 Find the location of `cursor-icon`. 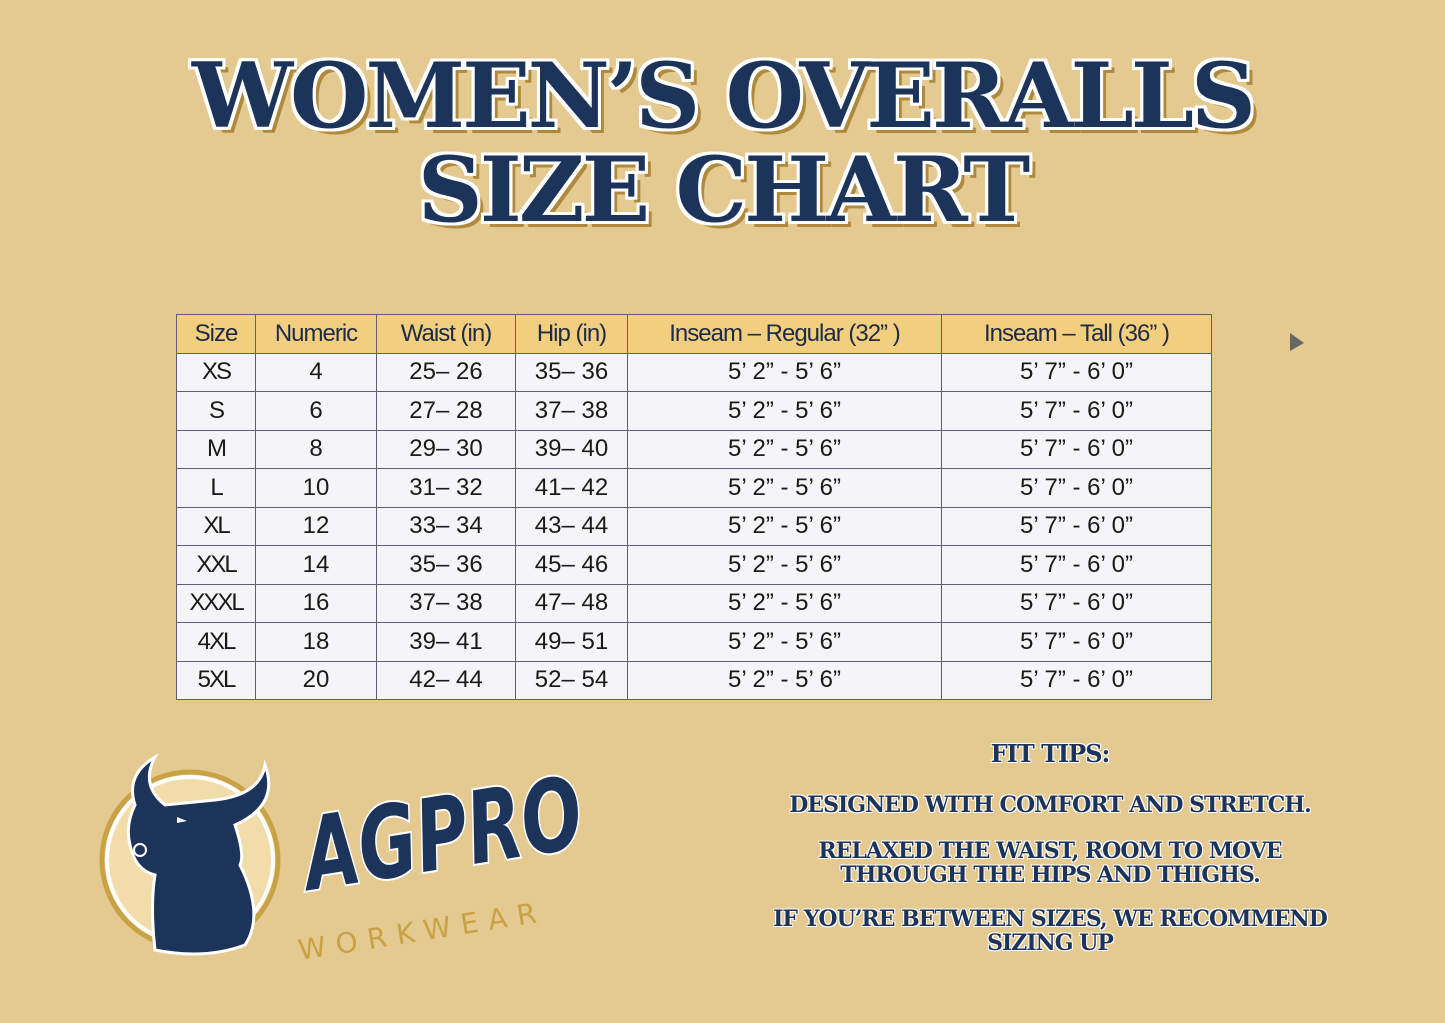

cursor-icon is located at coordinates (1297, 342).